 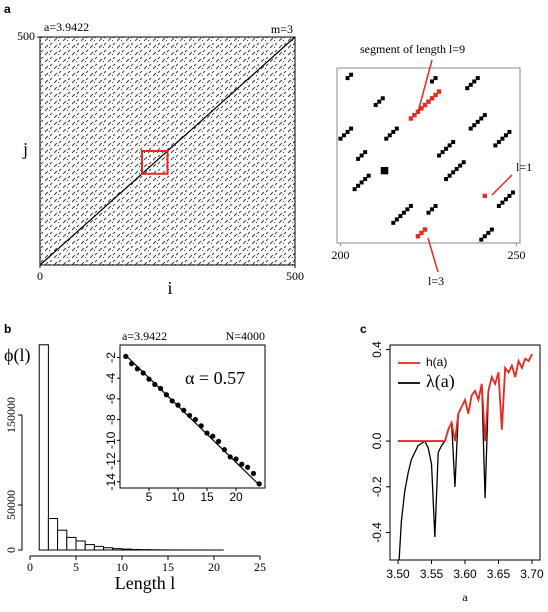 What do you see at coordinates (499, 574) in the screenshot?
I see `x-tick-label: 3.65` at bounding box center [499, 574].